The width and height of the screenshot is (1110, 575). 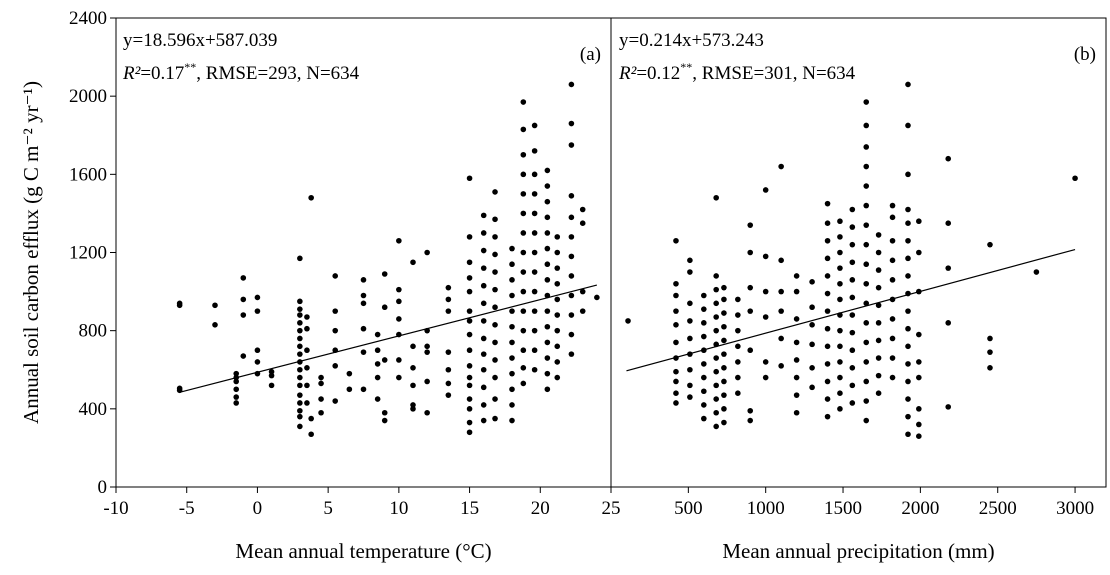 I want to click on x-tick-label: 5, so click(x=328, y=508).